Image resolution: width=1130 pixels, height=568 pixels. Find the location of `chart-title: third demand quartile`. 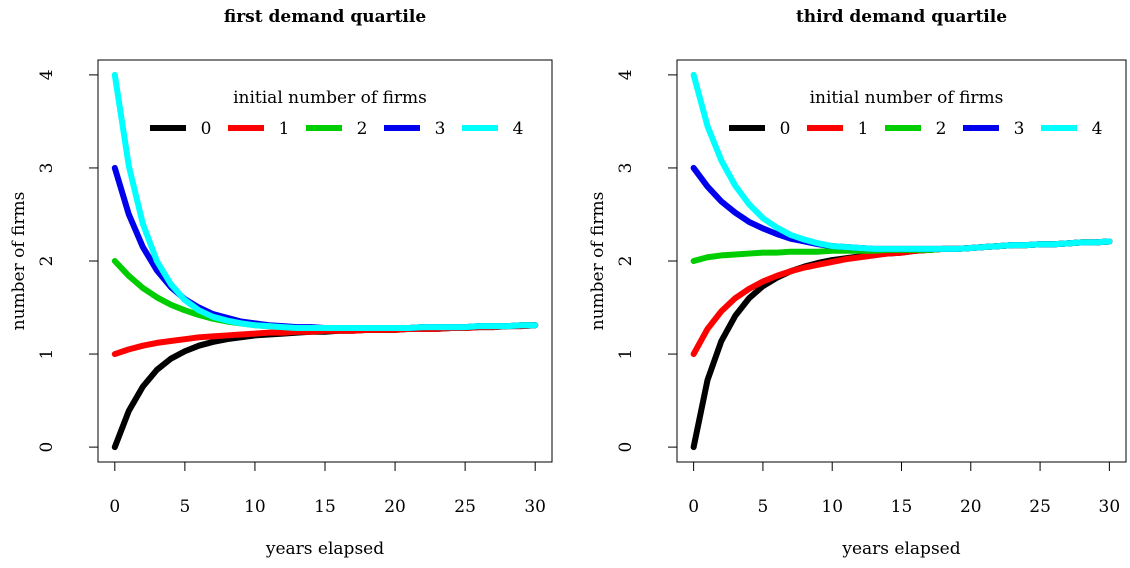

chart-title: third demand quartile is located at coordinates (901, 17).